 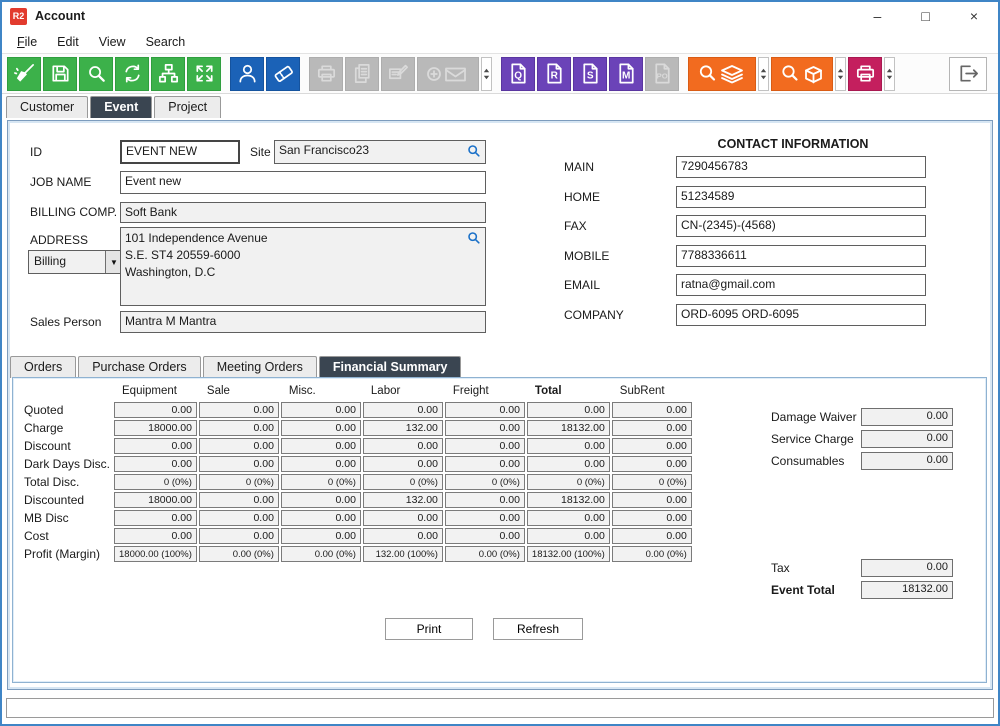 I want to click on label-print-dropdown, so click(x=889, y=73).